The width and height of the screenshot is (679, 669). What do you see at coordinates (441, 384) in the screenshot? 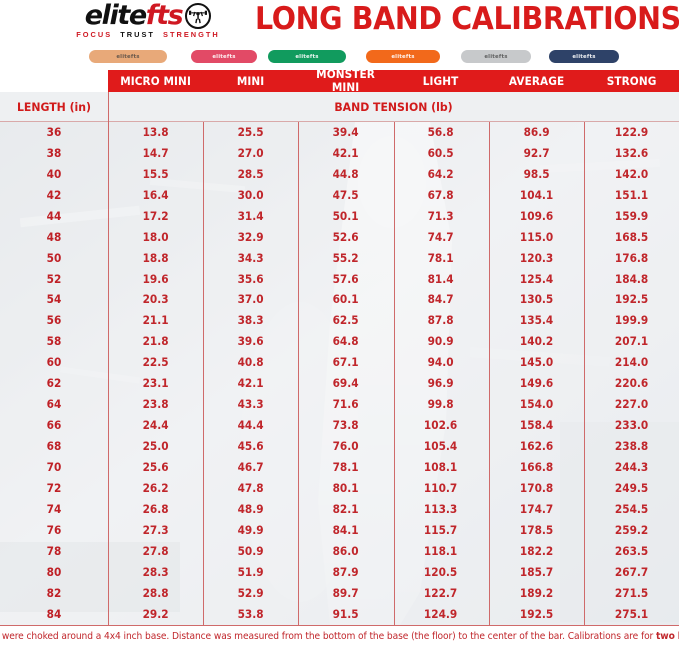
I see `cell-light: 96.9` at bounding box center [441, 384].